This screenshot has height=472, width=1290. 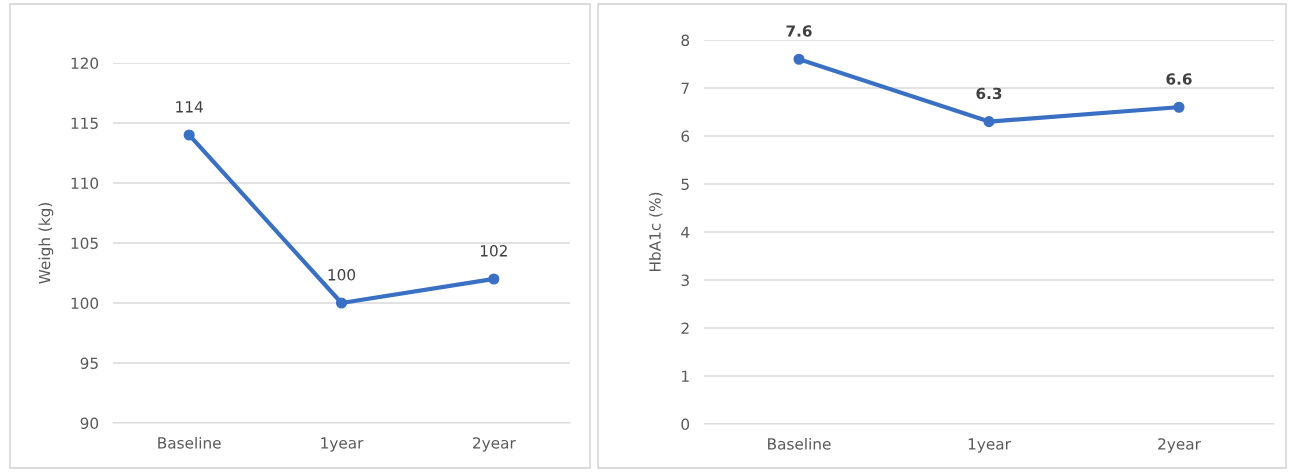 I want to click on y-tick-label: 120, so click(x=85, y=63).